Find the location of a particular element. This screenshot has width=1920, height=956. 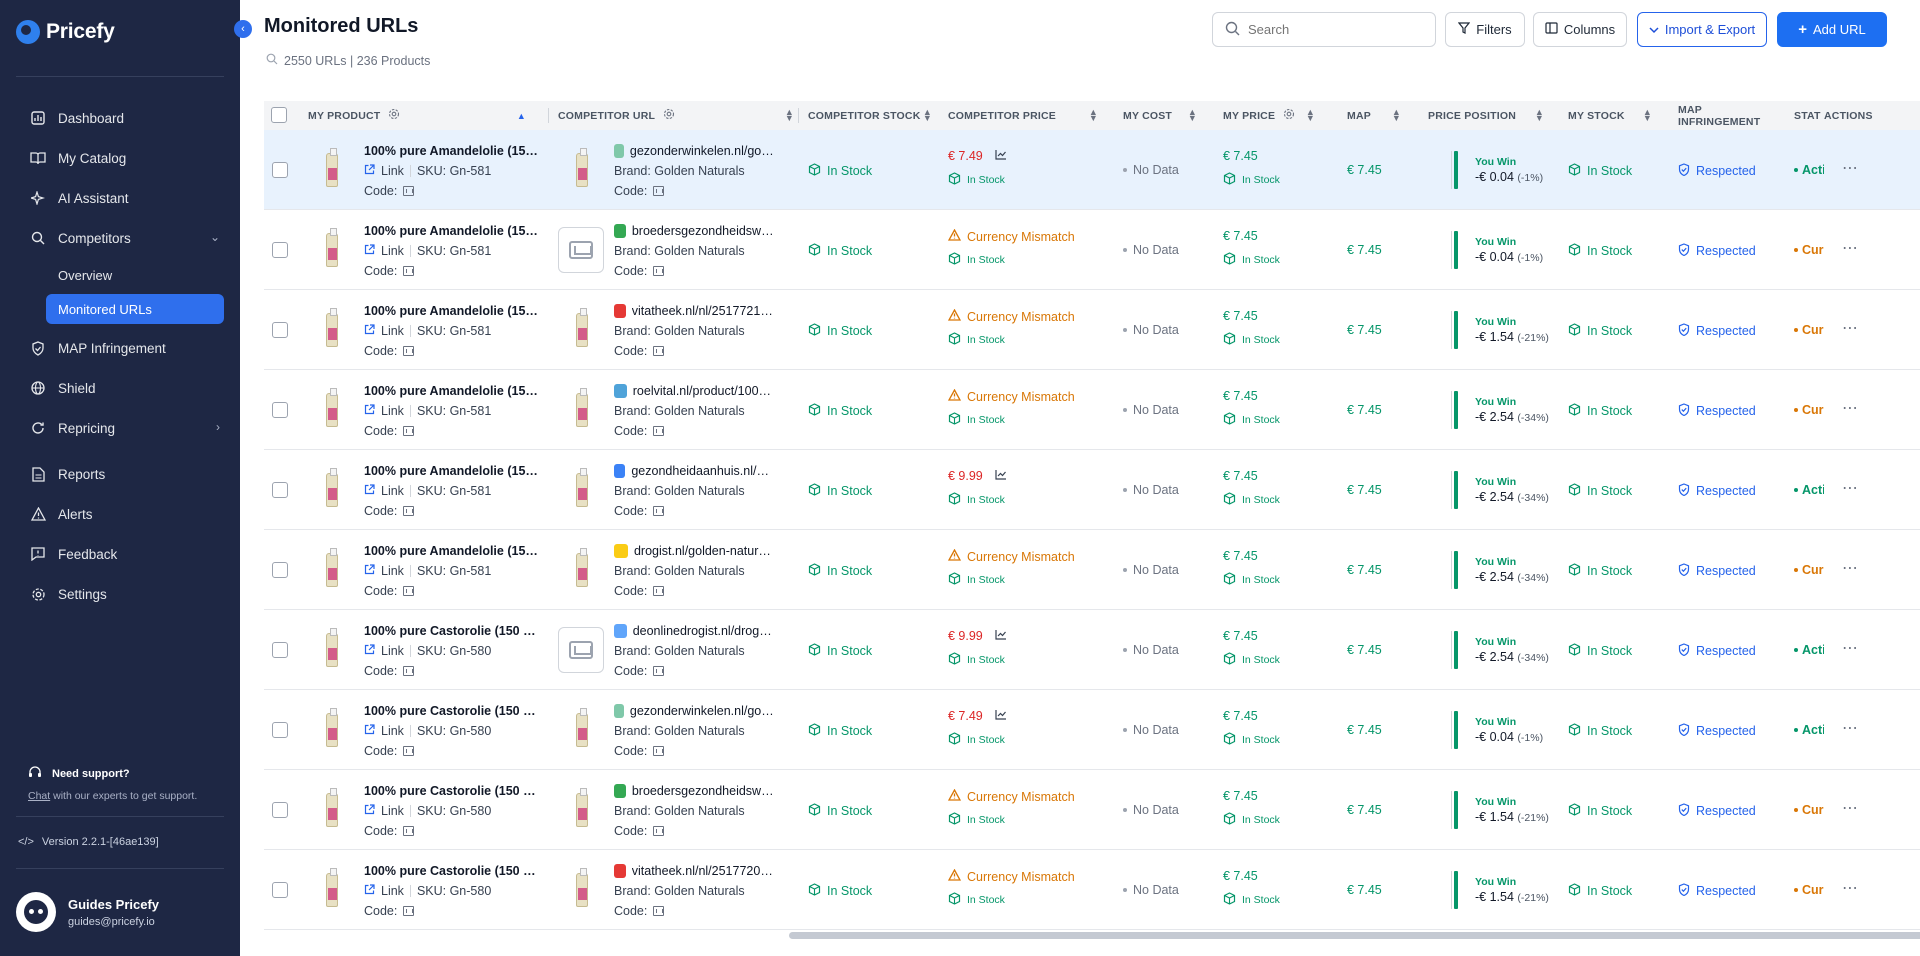

column-header-map-infringement: MAP INFRINGEMENT is located at coordinates (1730, 115).